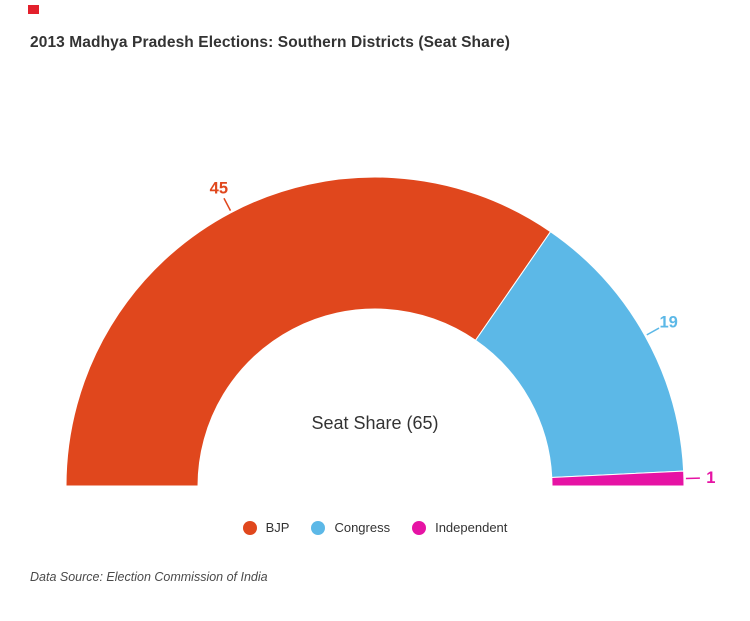  I want to click on bjp-color-dot, so click(249, 527).